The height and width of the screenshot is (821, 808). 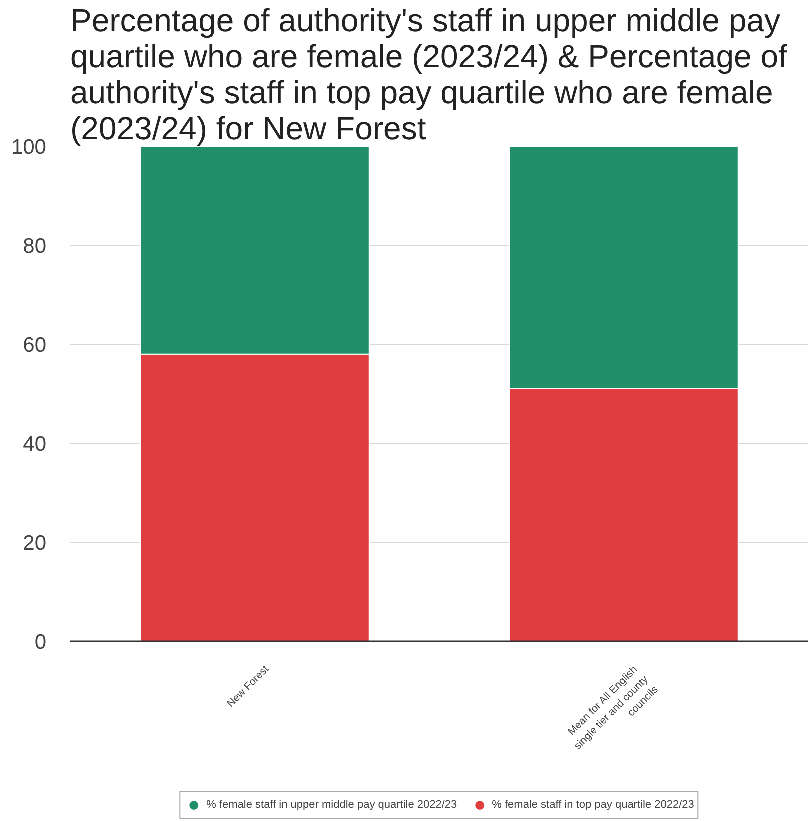 I want to click on y-tick-label: 0, so click(x=40, y=642).